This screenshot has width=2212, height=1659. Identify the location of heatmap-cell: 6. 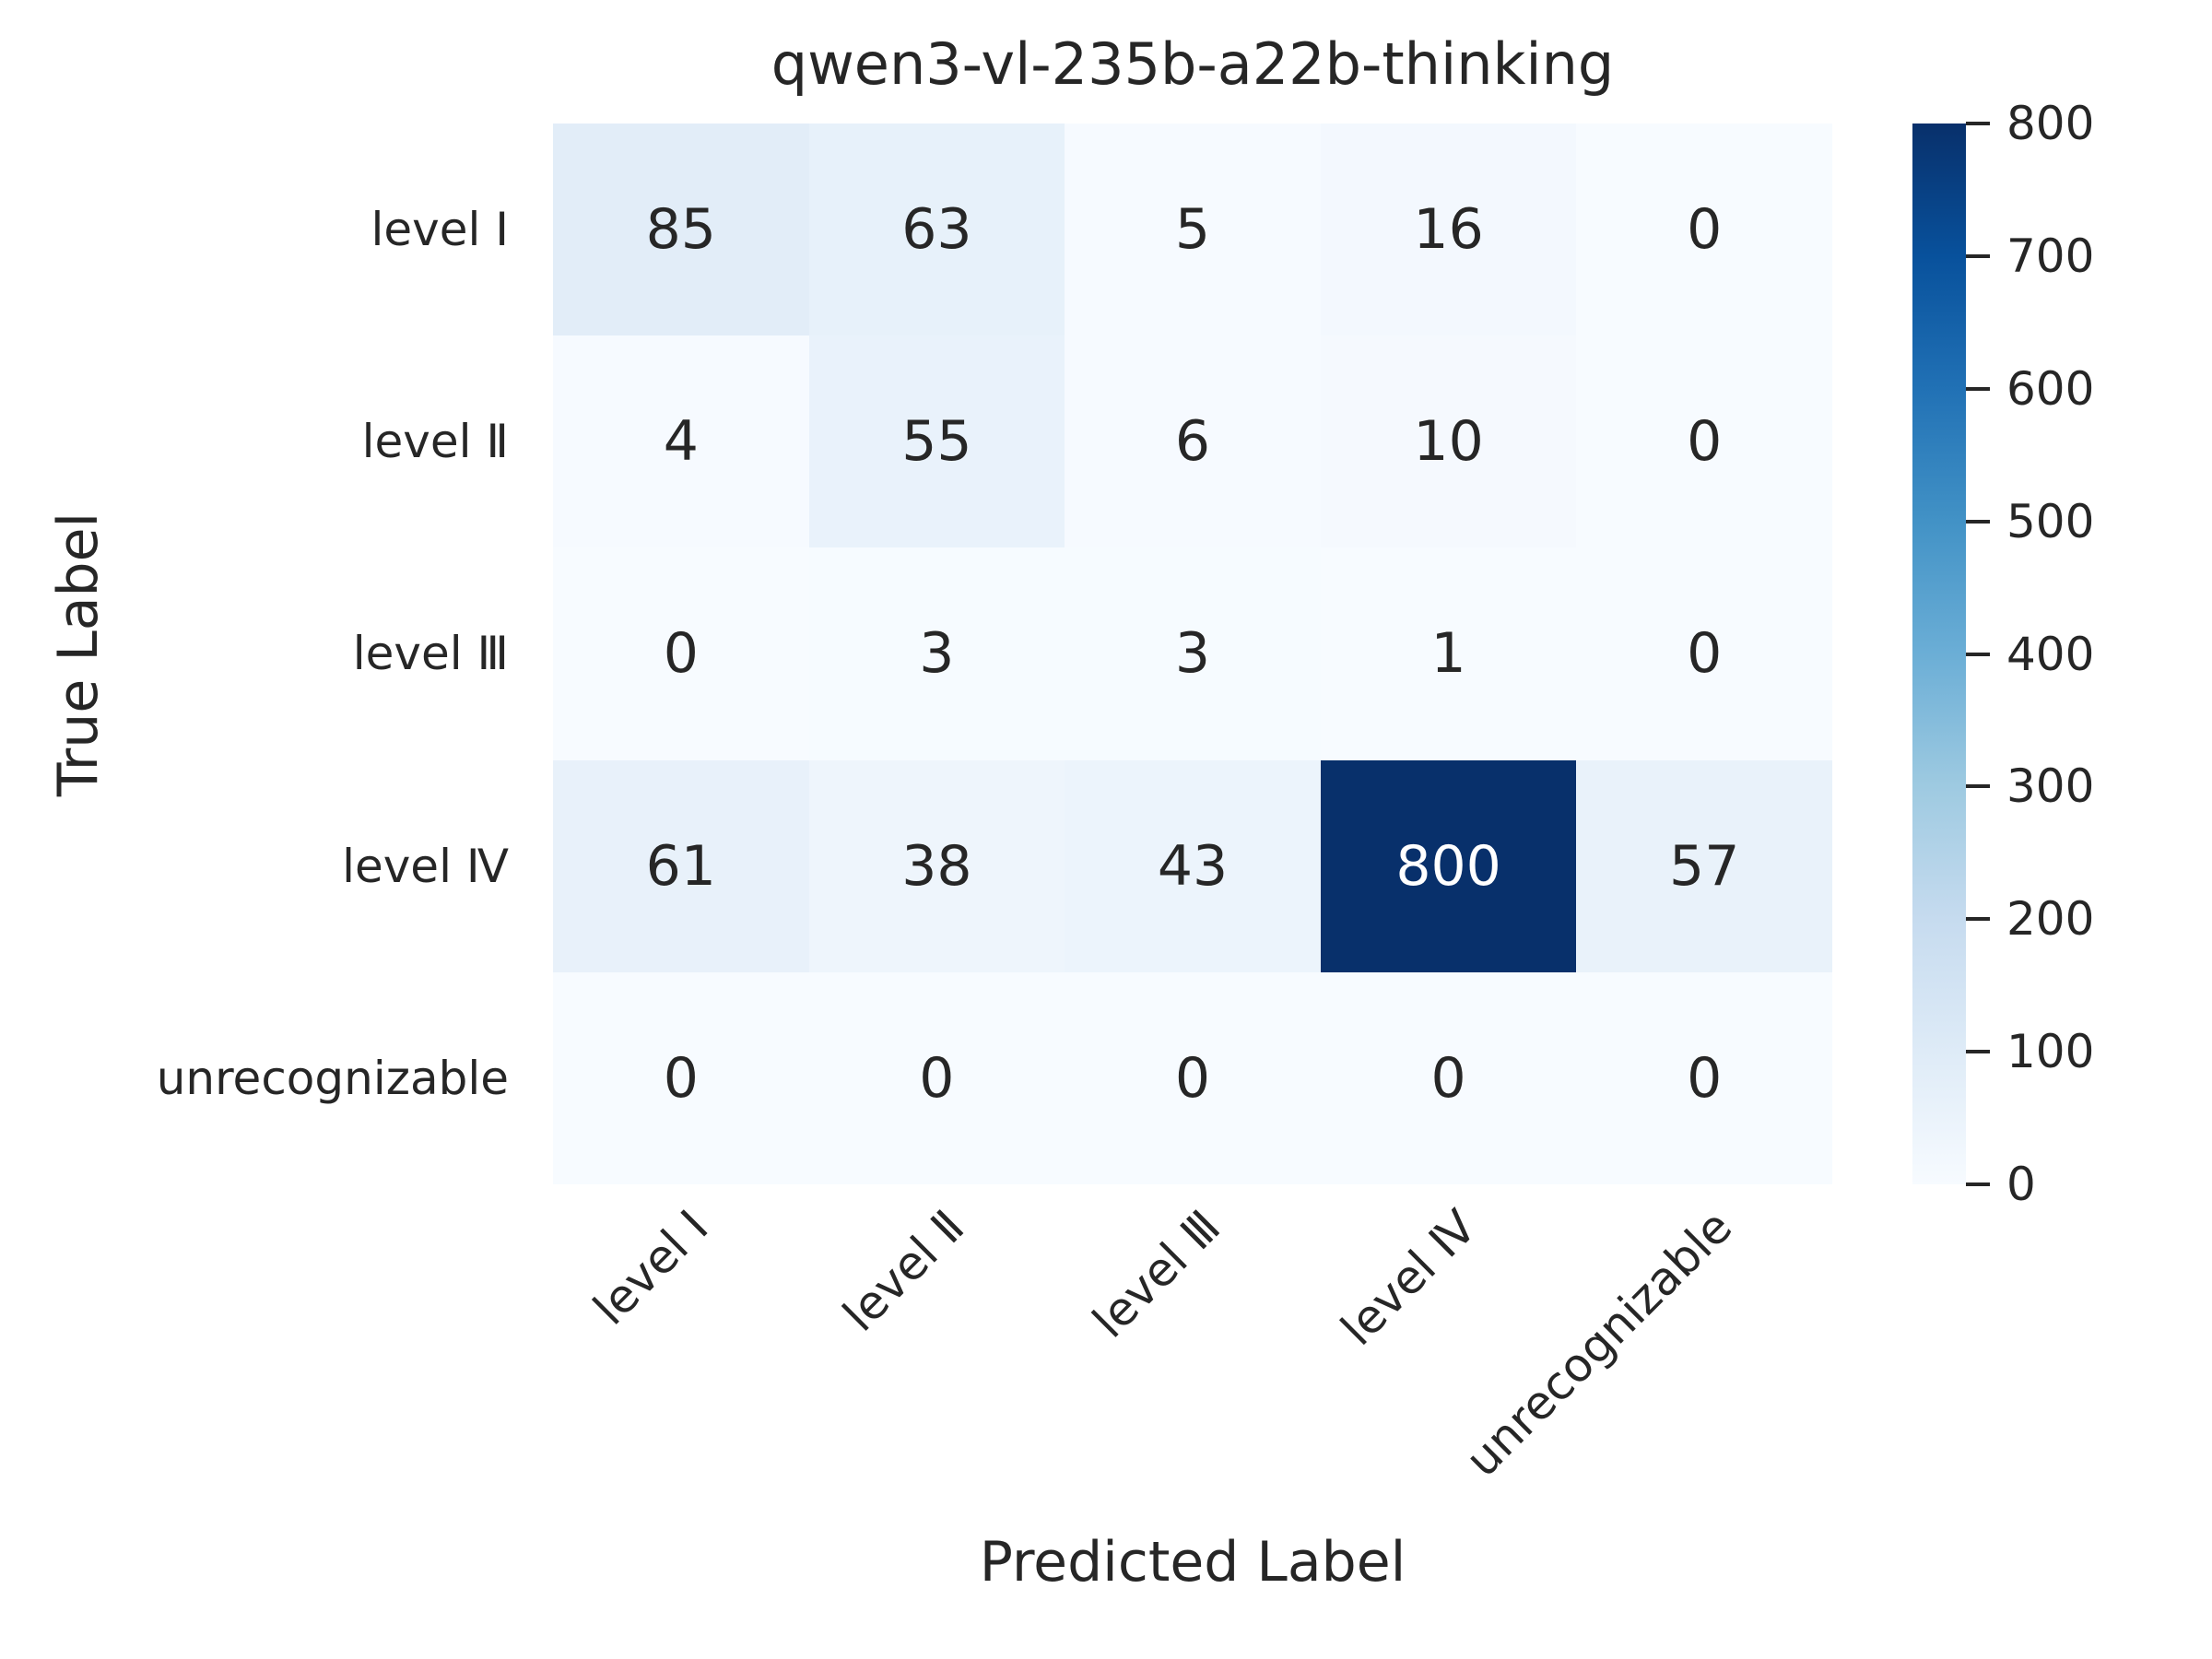
(1193, 441).